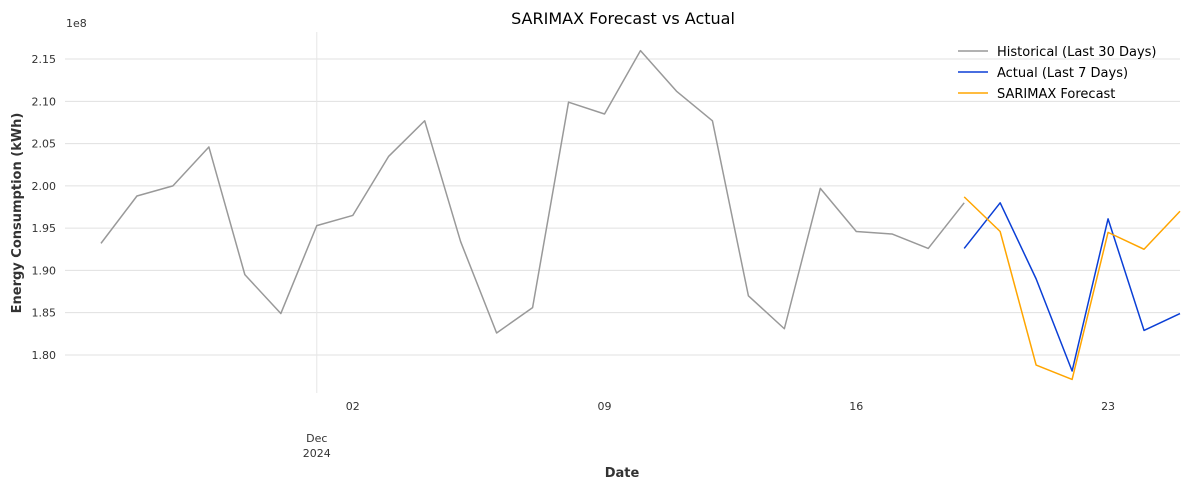  What do you see at coordinates (353, 406) in the screenshot?
I see `x-tick-label: 02` at bounding box center [353, 406].